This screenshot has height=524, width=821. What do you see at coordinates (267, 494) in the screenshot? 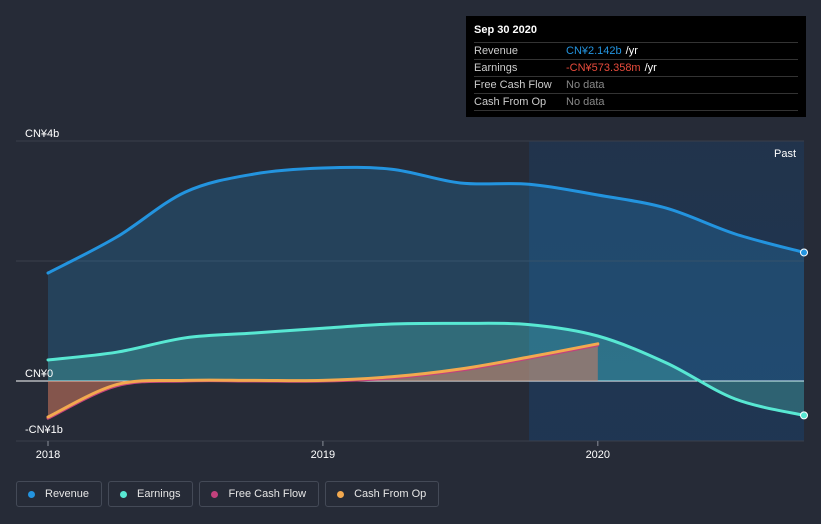
I see `legend-label: Free Cash Flow` at bounding box center [267, 494].